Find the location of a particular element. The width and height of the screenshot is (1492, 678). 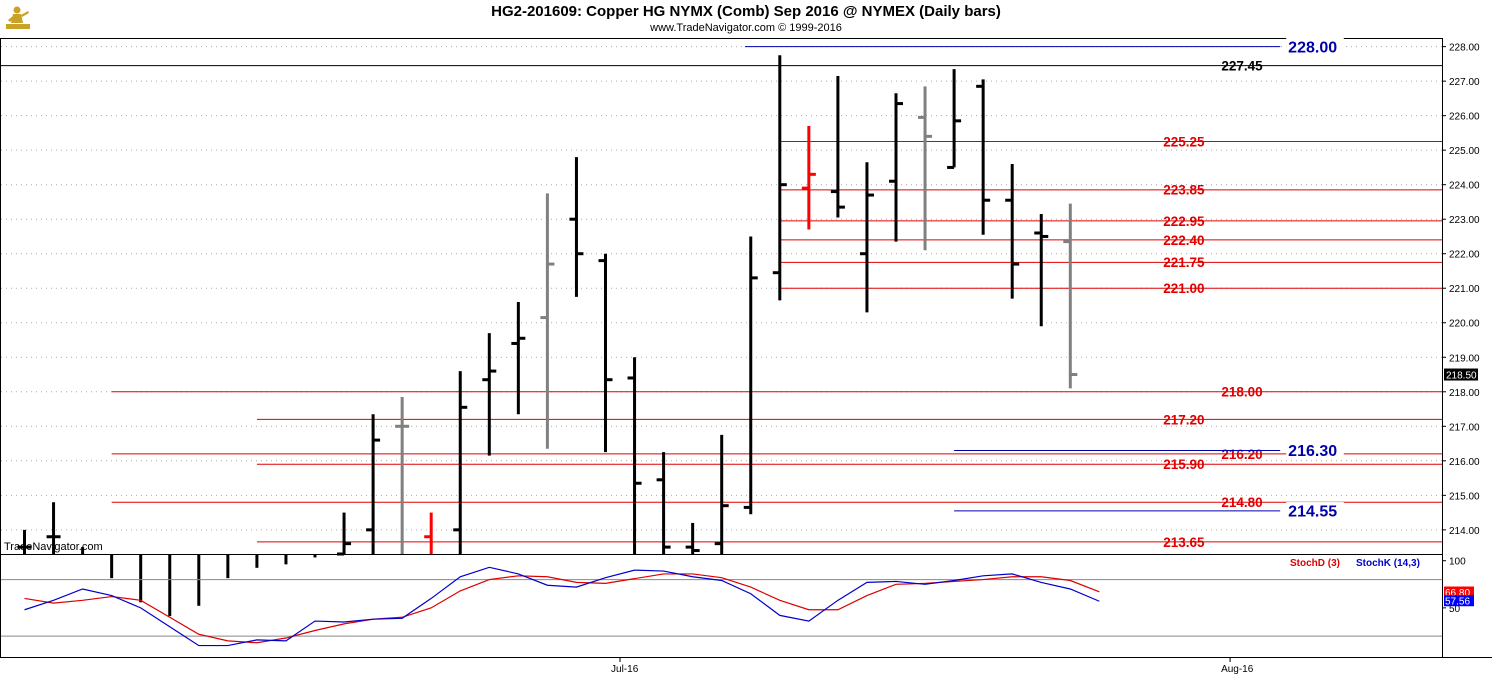

level-label: 213.65 is located at coordinates (1184, 542).